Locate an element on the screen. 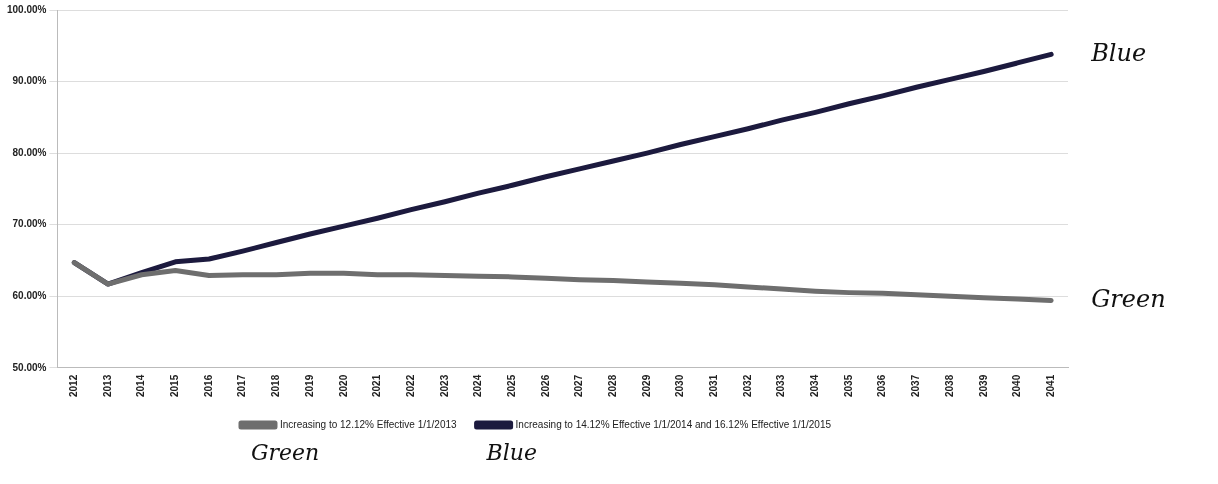 This screenshot has height=484, width=1218. x-tick-label: 2036 is located at coordinates (882, 385).